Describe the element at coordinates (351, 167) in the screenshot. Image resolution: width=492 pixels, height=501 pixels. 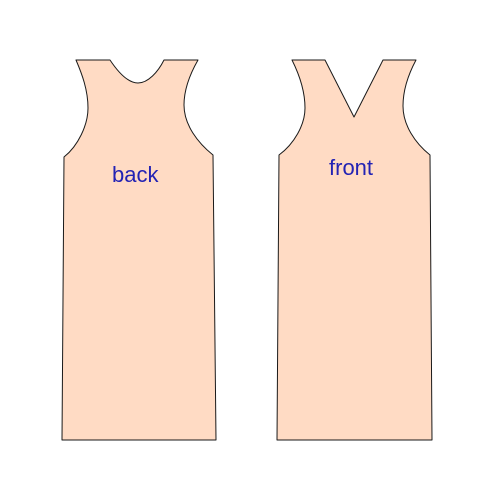
I see `front-panel-label: front` at that location.